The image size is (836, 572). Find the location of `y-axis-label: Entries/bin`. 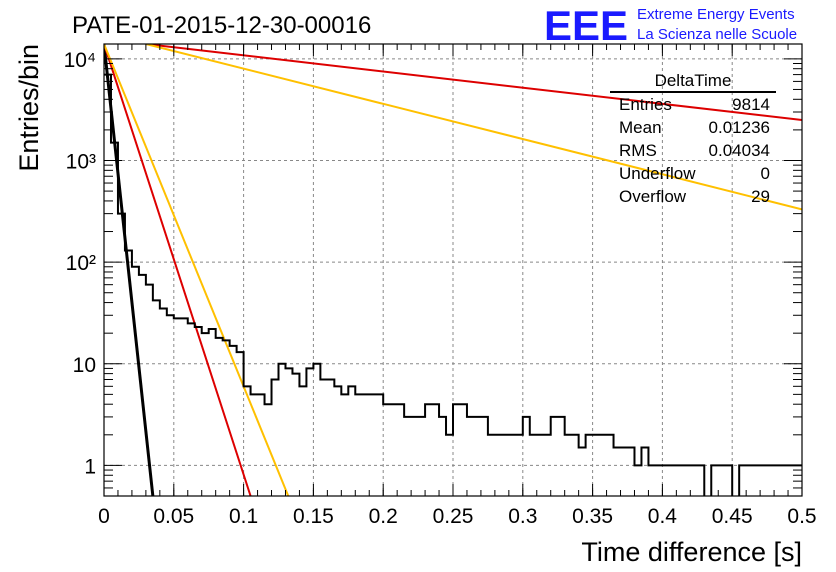

y-axis-label: Entries/bin is located at coordinates (29, 108).